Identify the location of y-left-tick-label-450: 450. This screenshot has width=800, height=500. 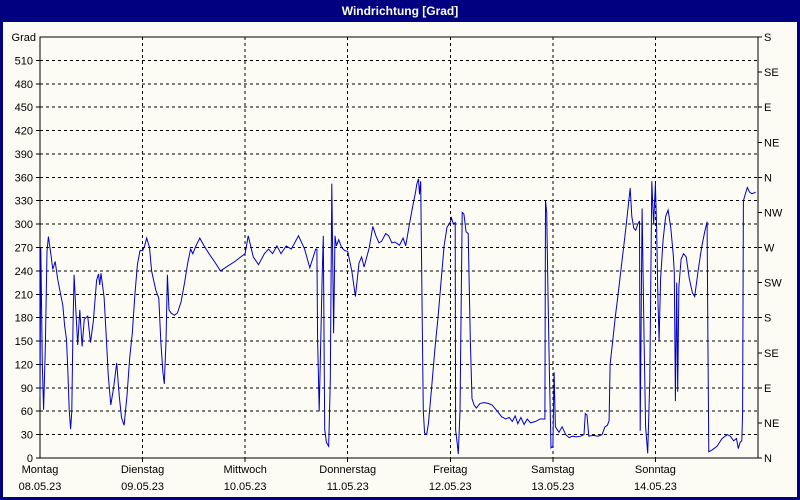
(24, 108).